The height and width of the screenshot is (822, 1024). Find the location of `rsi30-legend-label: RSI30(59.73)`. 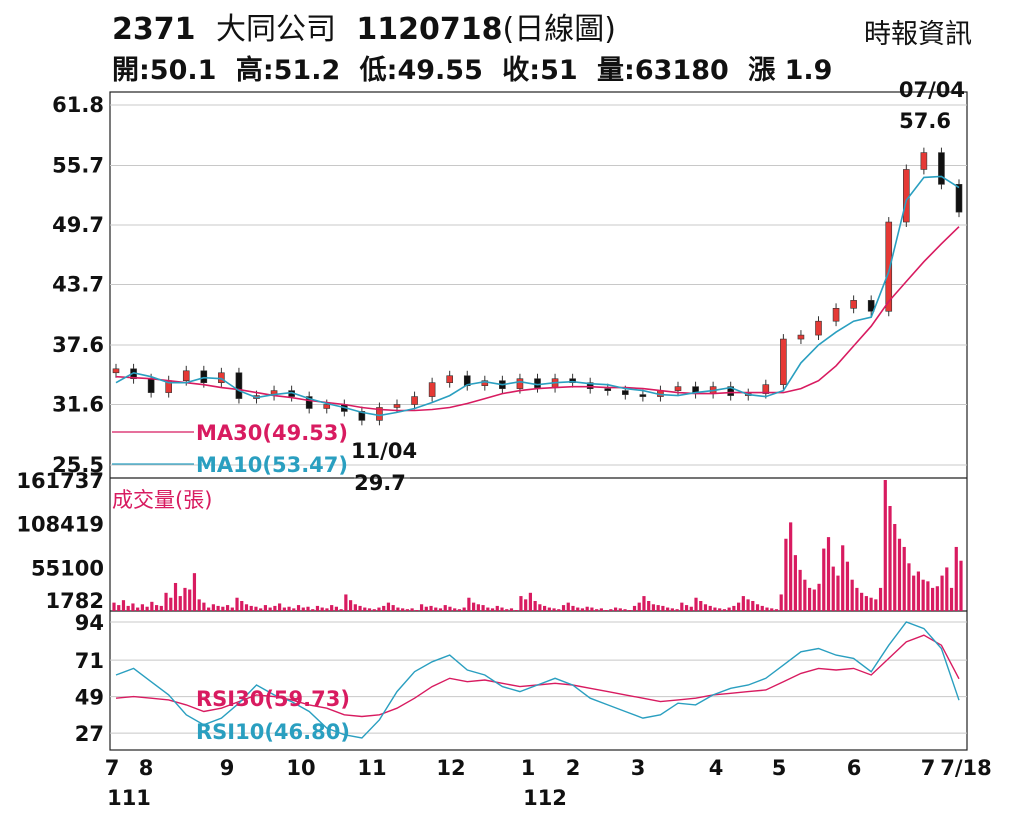

rsi30-legend-label: RSI30(59.73) is located at coordinates (273, 699).